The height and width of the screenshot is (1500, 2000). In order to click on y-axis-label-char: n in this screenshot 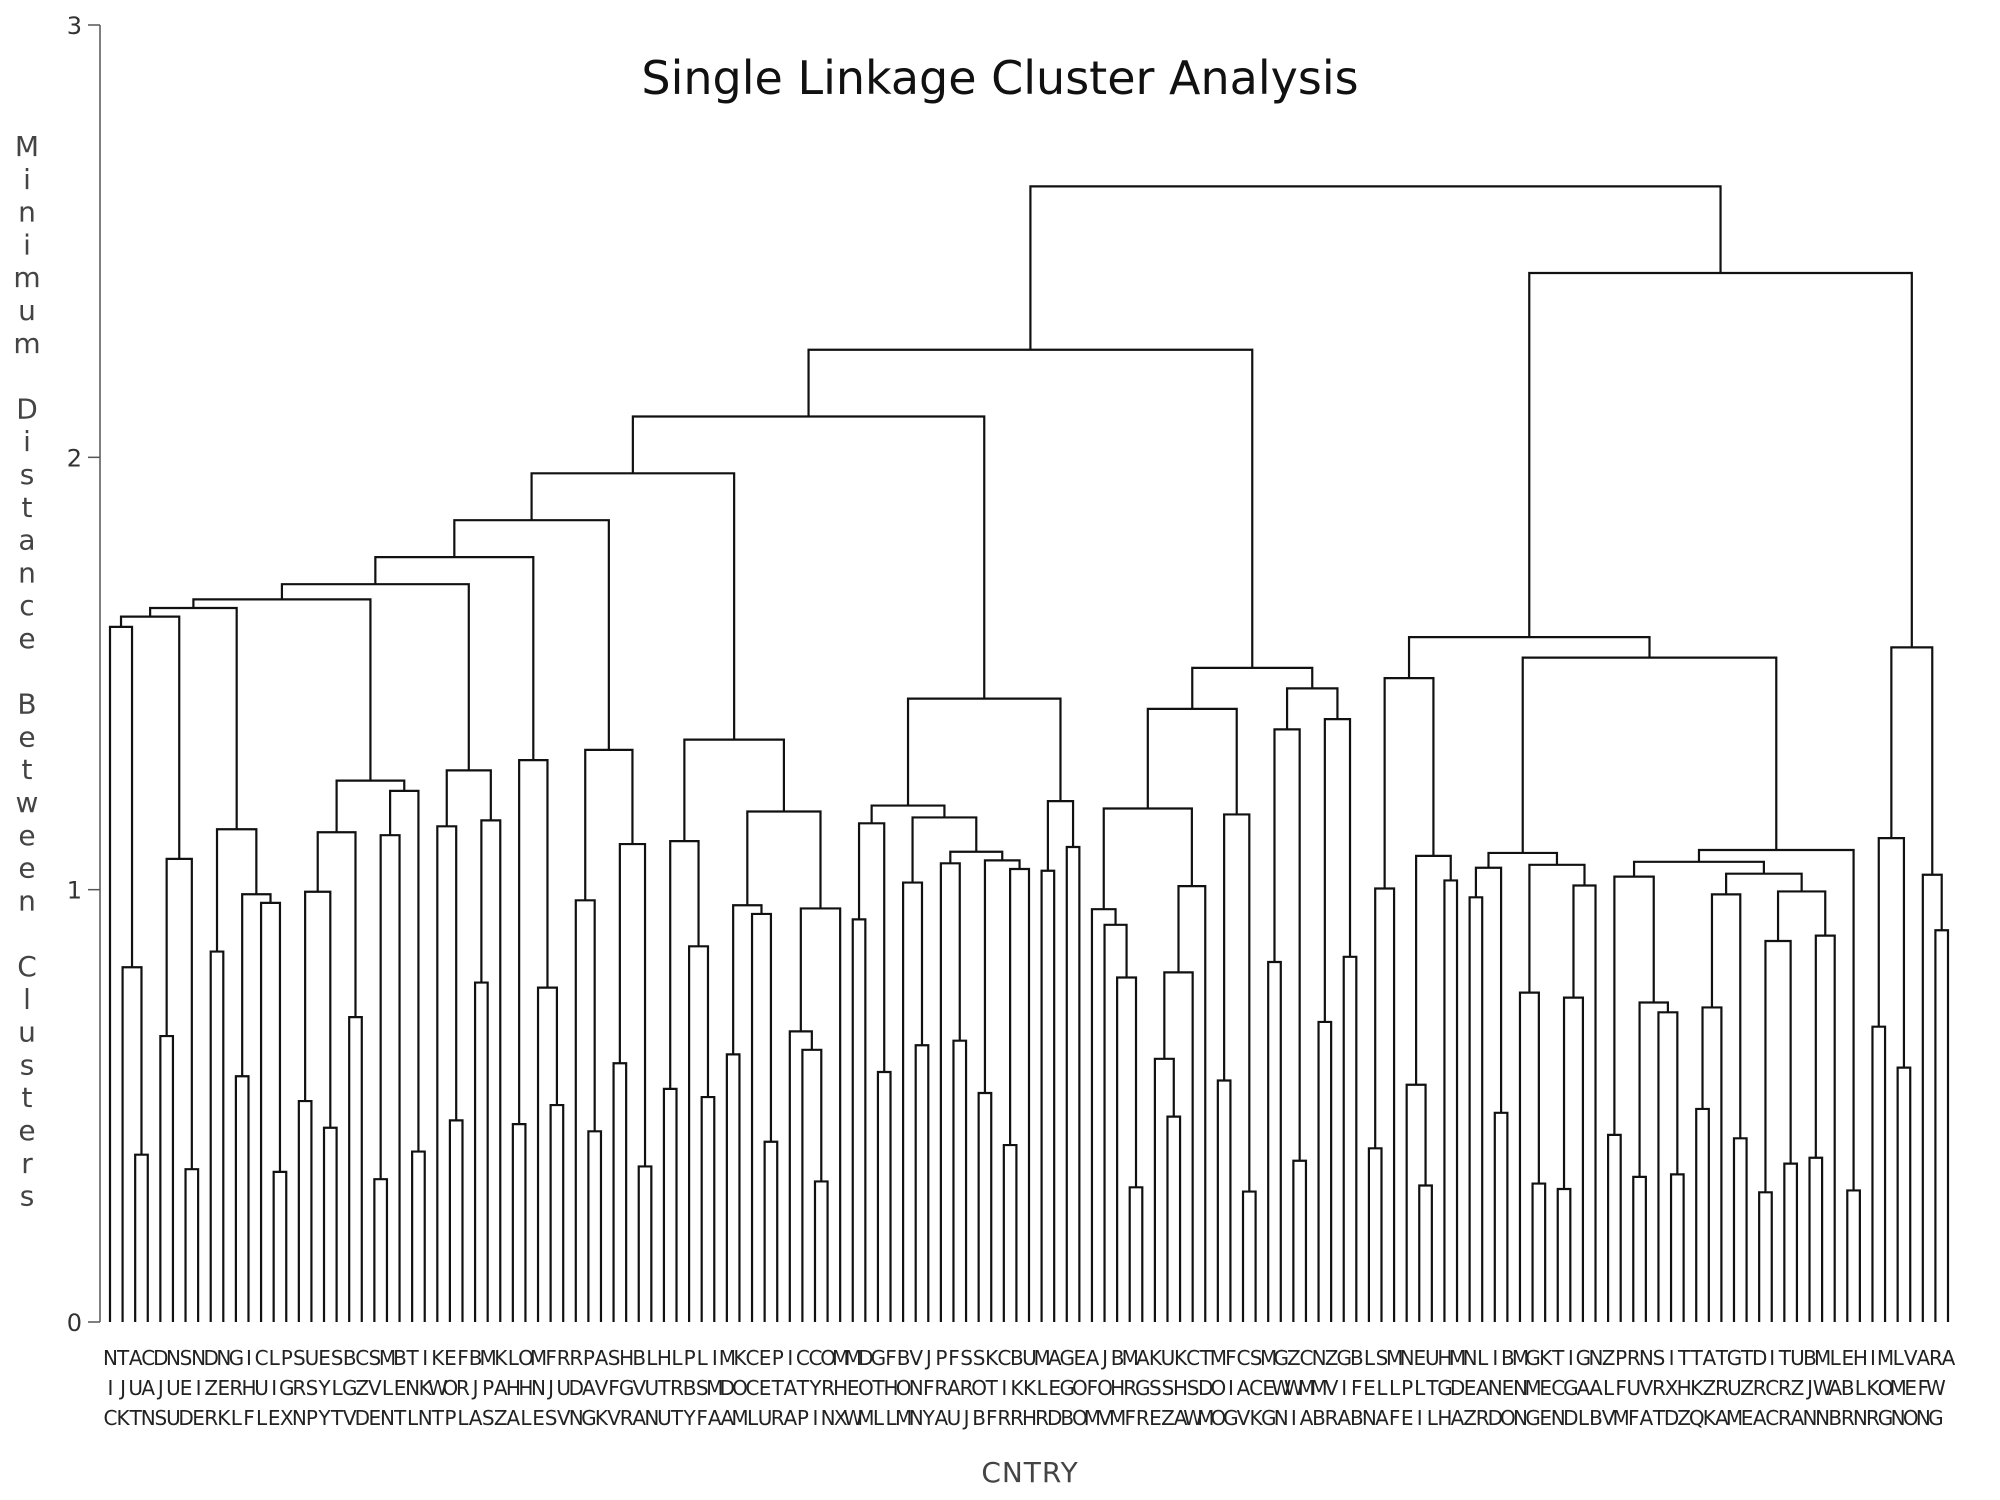, I will do `click(27, 212)`.